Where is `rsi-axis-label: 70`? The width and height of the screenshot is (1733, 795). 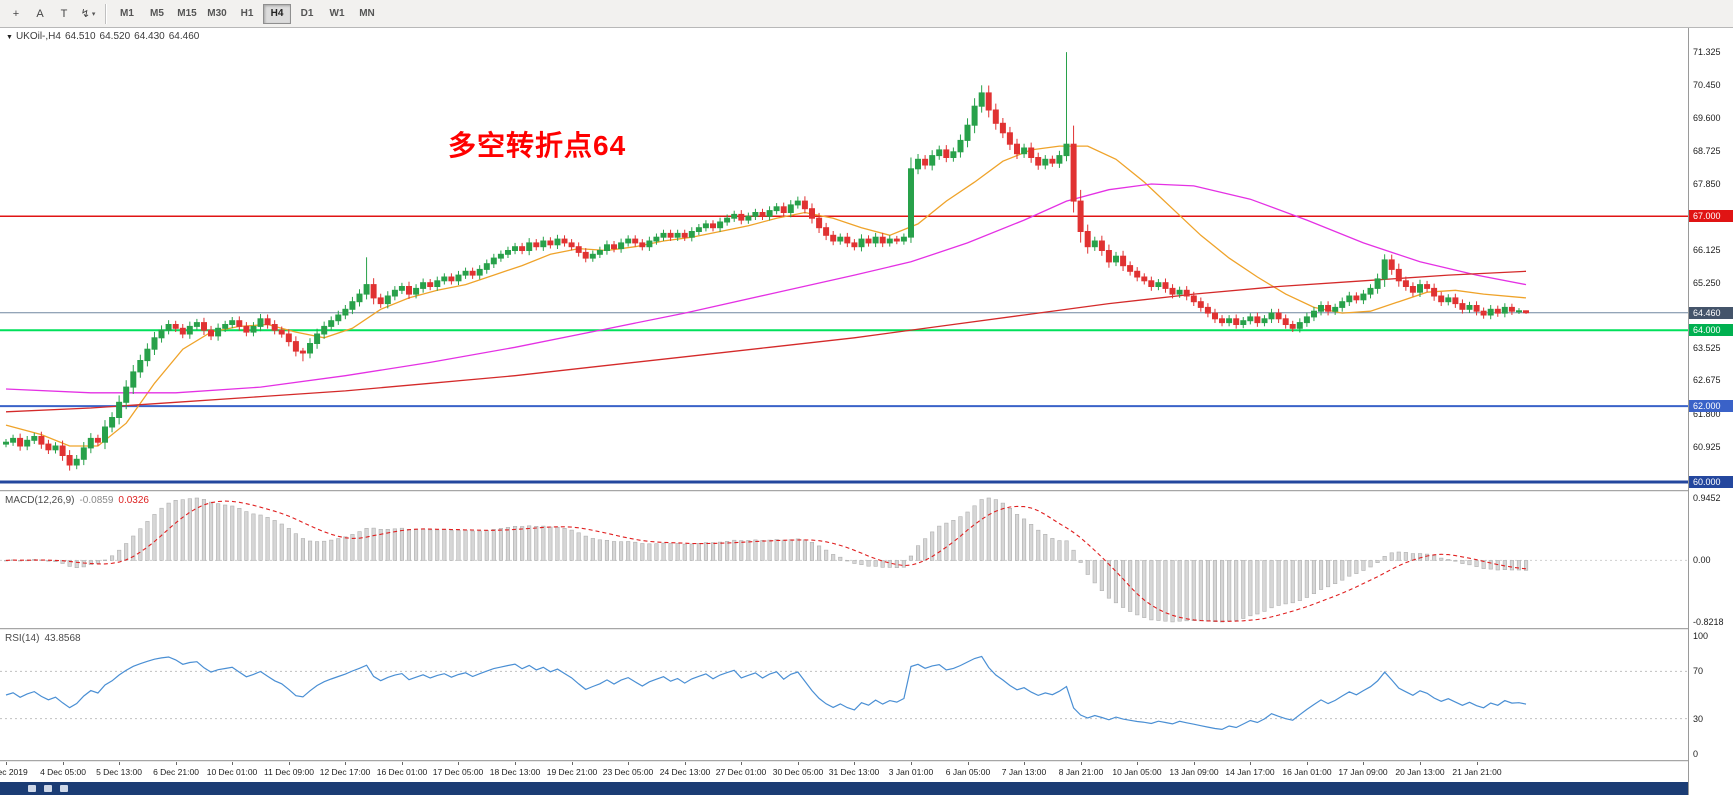
rsi-axis-label: 70 is located at coordinates (1698, 671).